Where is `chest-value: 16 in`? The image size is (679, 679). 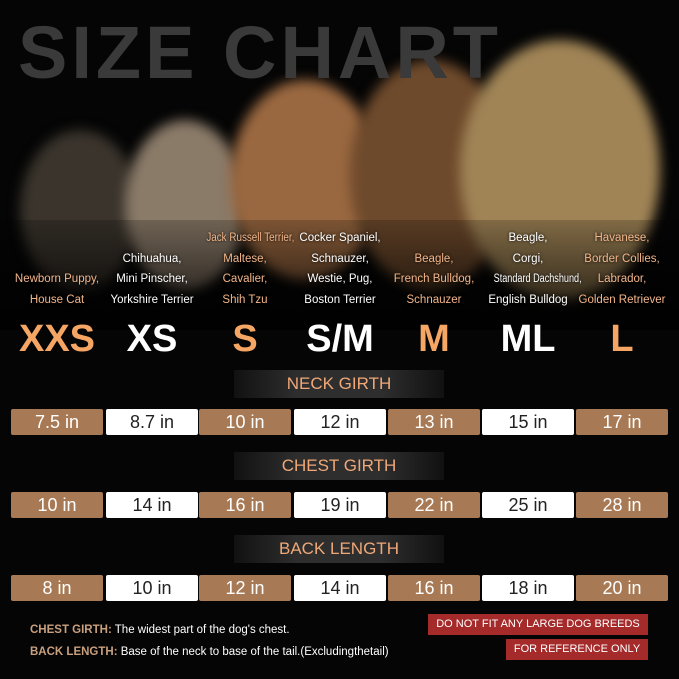
chest-value: 16 in is located at coordinates (245, 505).